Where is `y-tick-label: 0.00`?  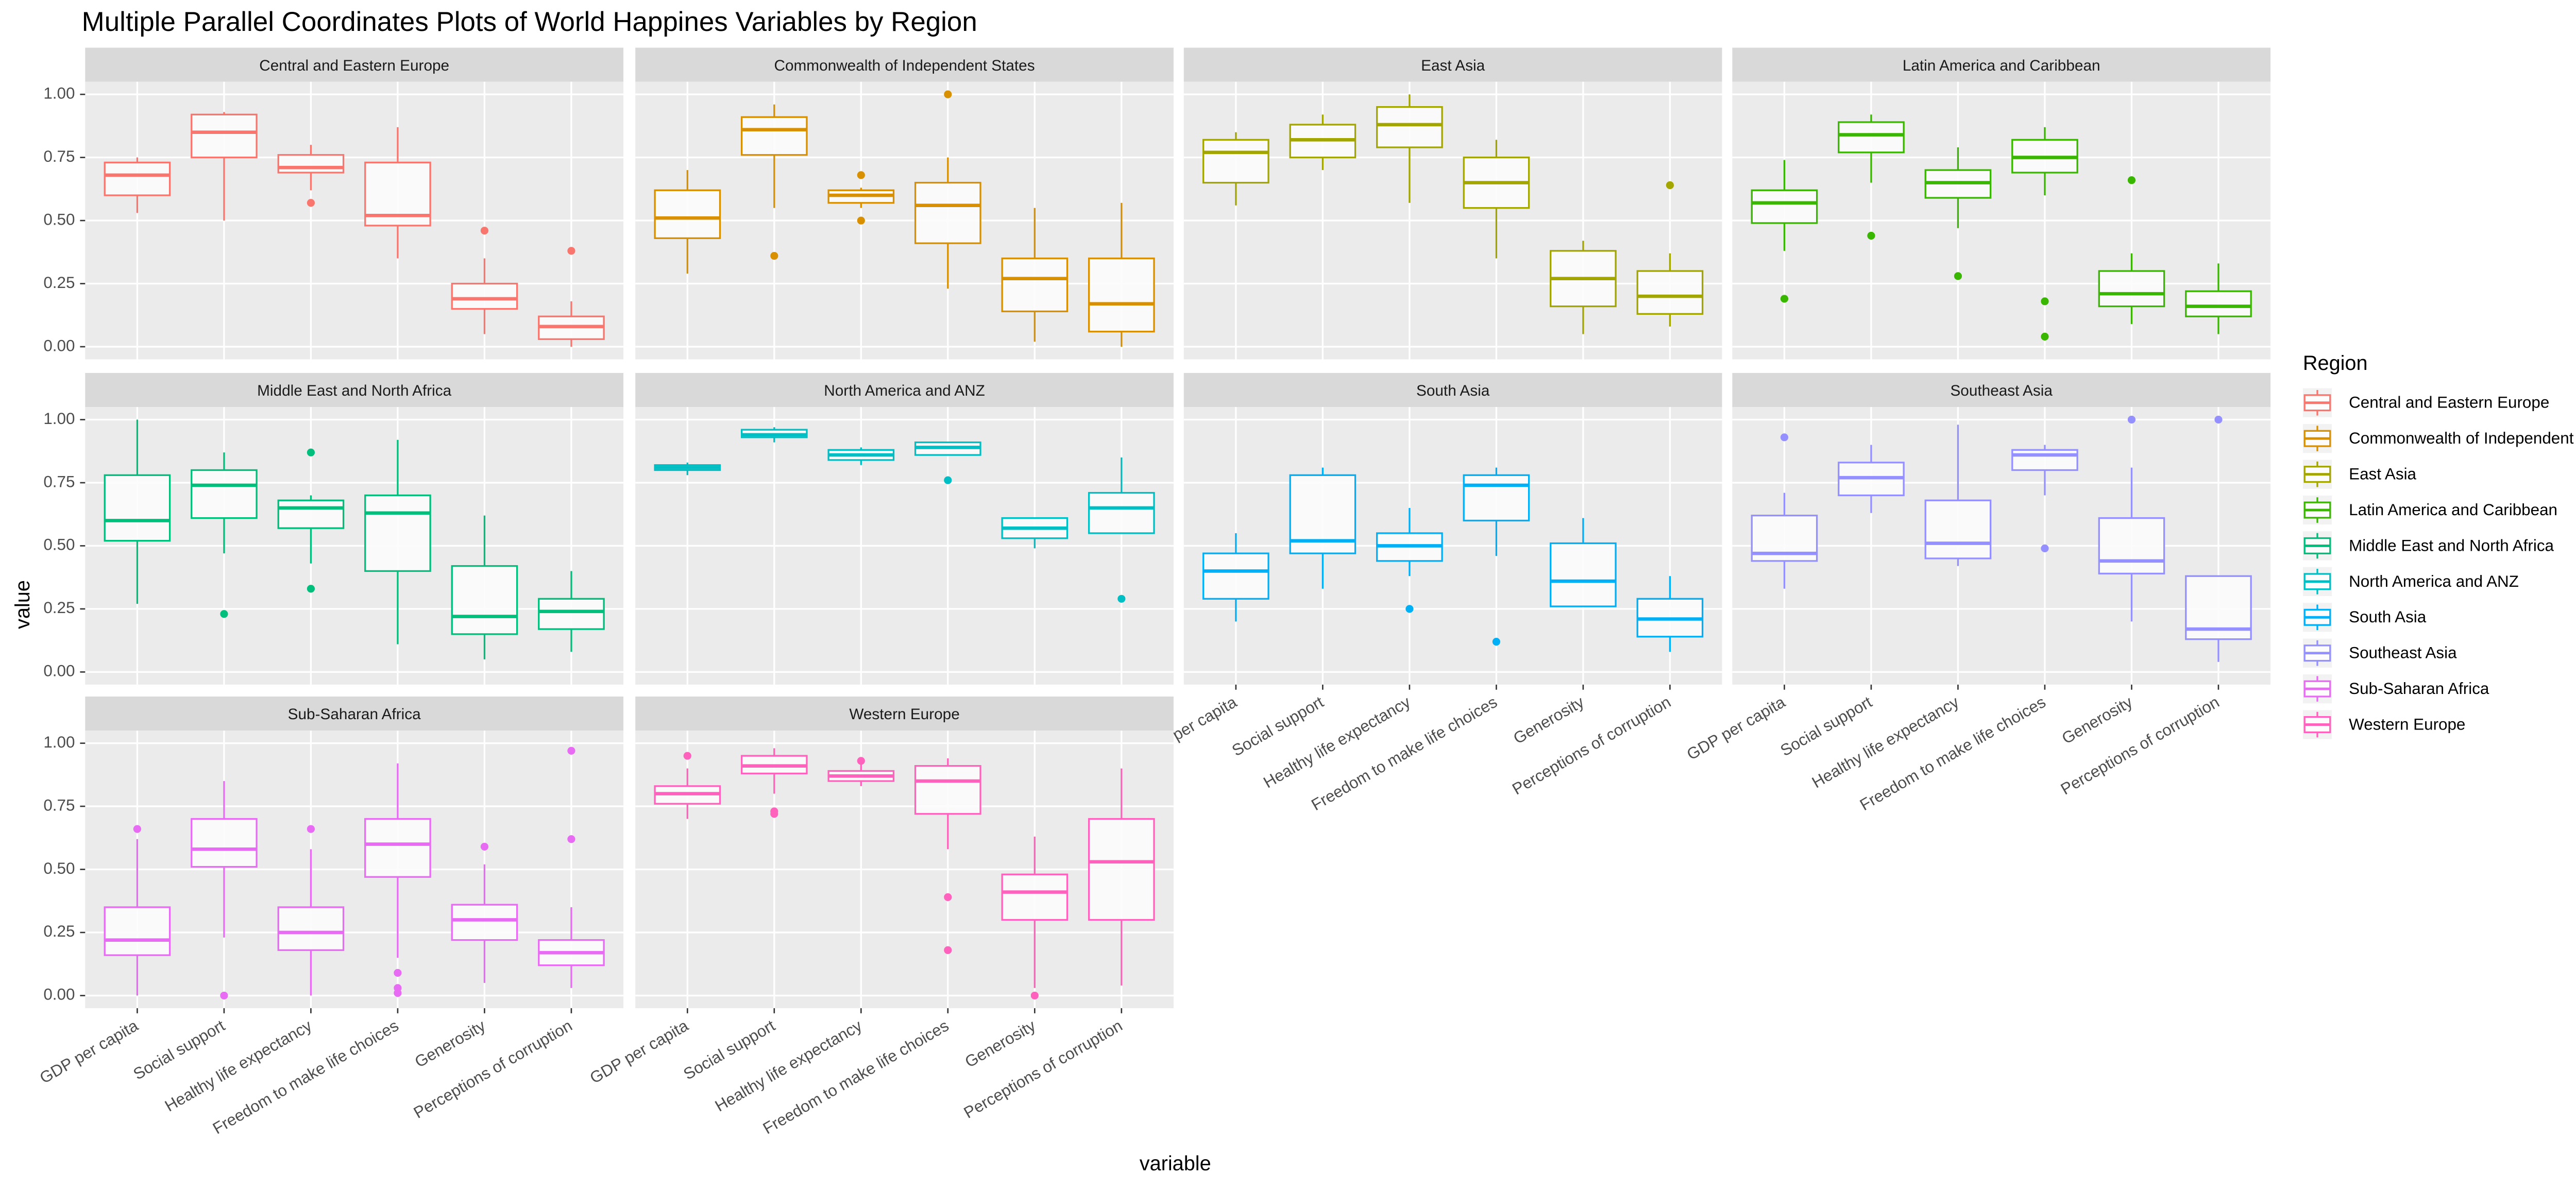 y-tick-label: 0.00 is located at coordinates (59, 345).